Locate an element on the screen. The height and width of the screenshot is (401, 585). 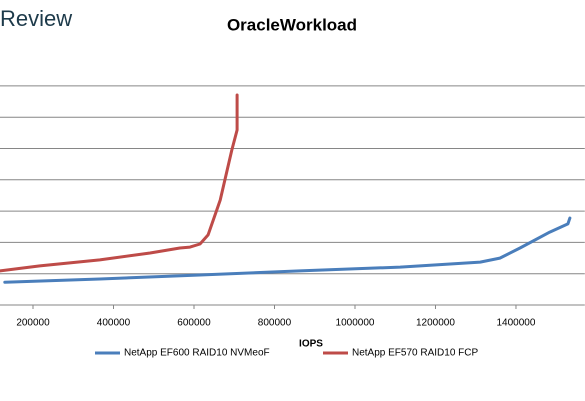
logo-text: Review is located at coordinates (36, 18).